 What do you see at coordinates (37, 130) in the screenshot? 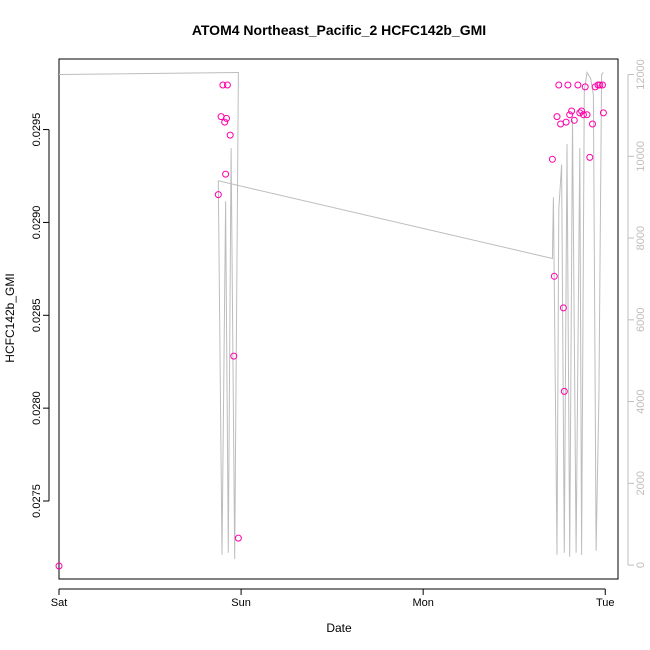
I see `y-tick-label: 0.0295` at bounding box center [37, 130].